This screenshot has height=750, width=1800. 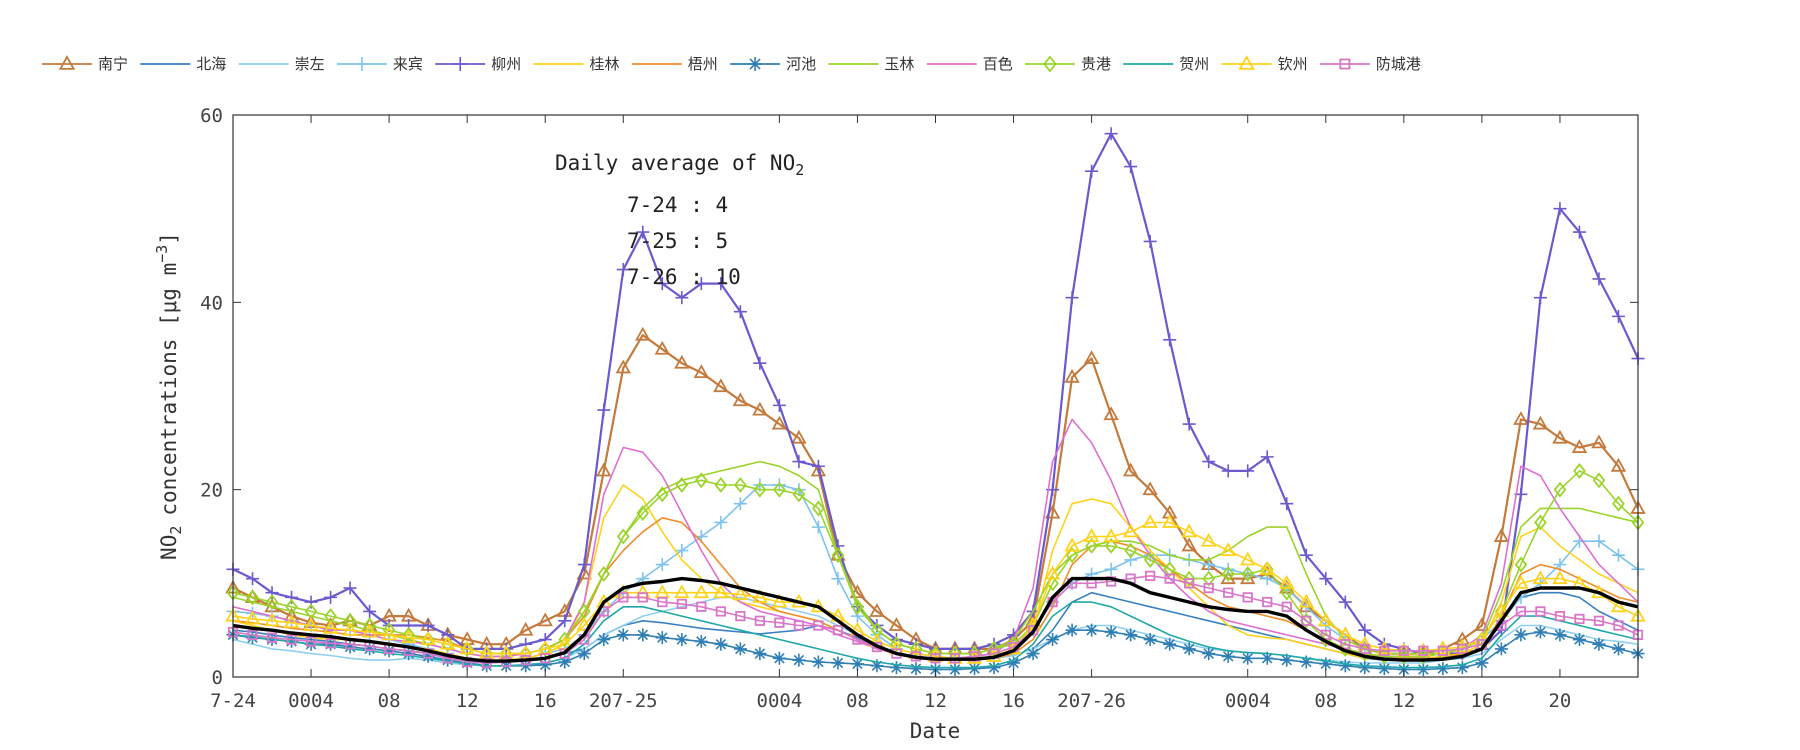 What do you see at coordinates (211, 491) in the screenshot?
I see `y-tick-label: 20` at bounding box center [211, 491].